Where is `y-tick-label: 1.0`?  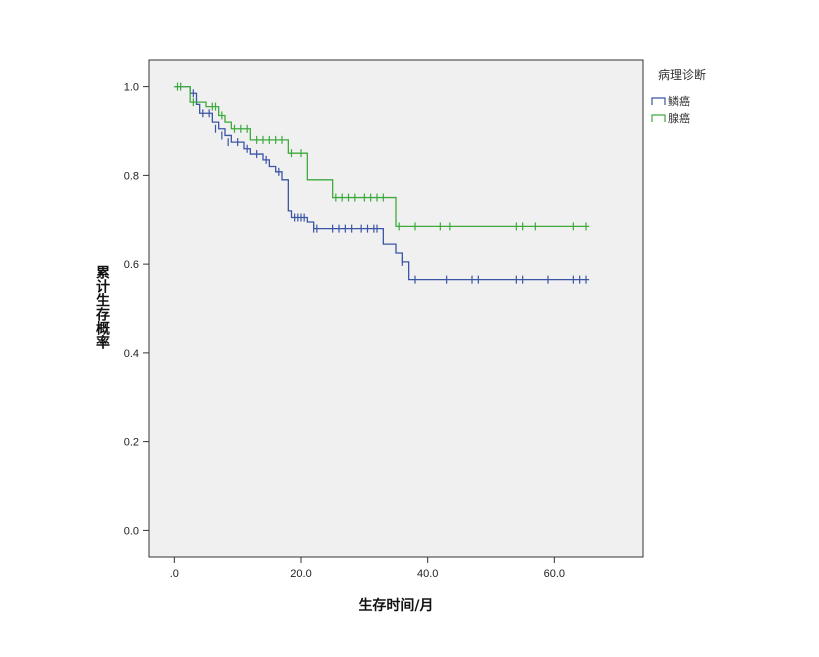
y-tick-label: 1.0 is located at coordinates (131, 88).